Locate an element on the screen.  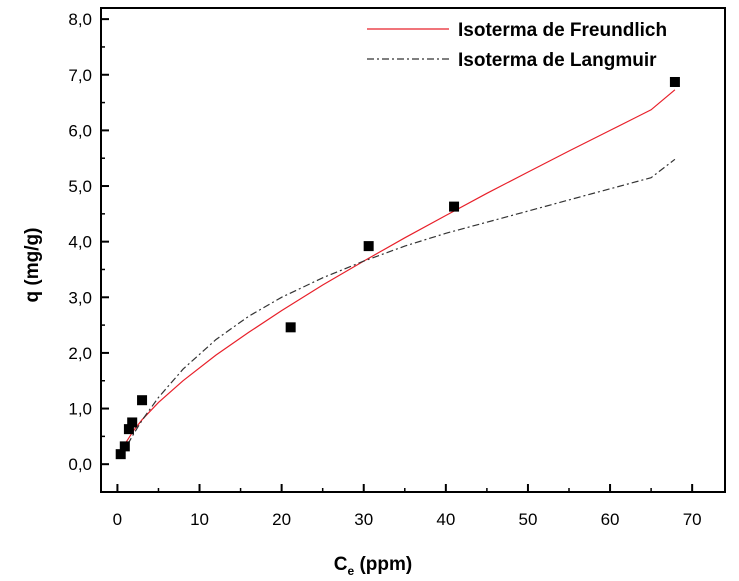
y-tick-label: 6,0 is located at coordinates (80, 130).